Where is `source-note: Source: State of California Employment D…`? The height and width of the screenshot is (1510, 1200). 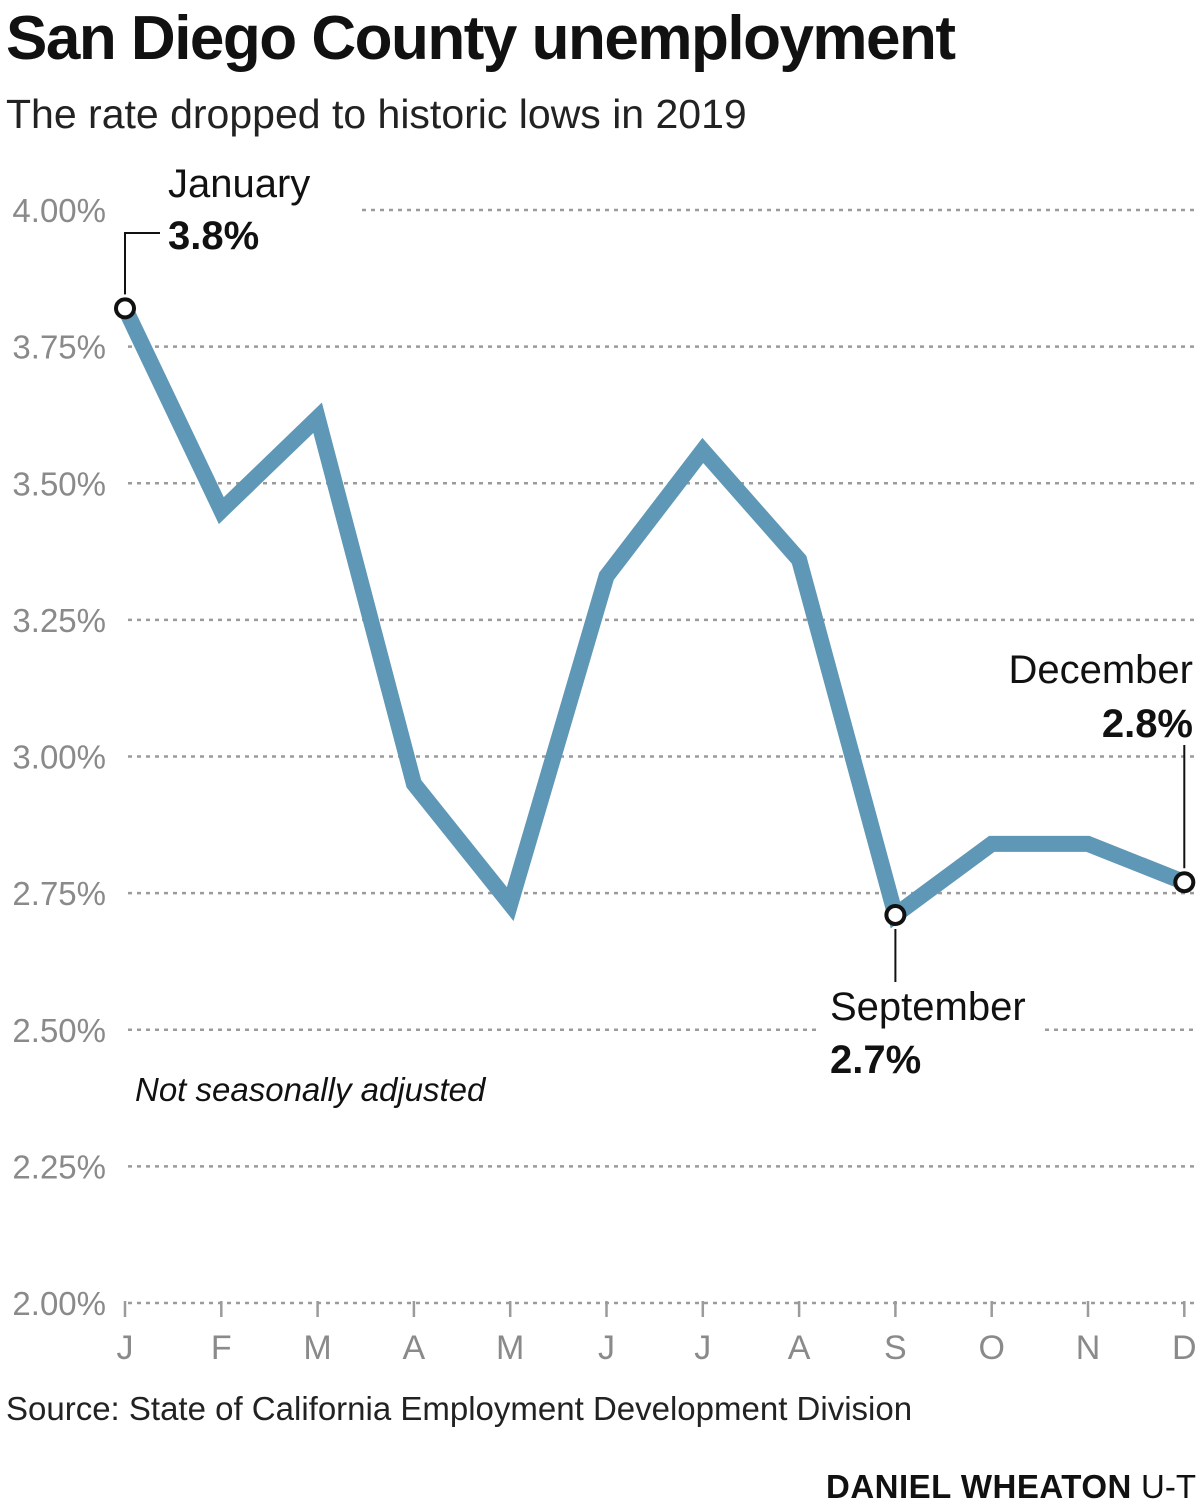 source-note: Source: State of California Employment D… is located at coordinates (459, 1408).